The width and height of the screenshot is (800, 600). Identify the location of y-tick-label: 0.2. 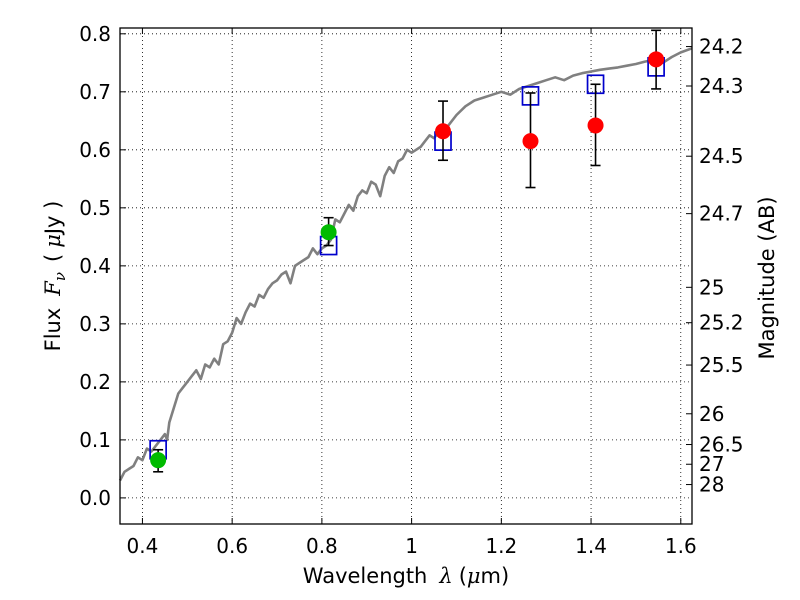
(95, 382).